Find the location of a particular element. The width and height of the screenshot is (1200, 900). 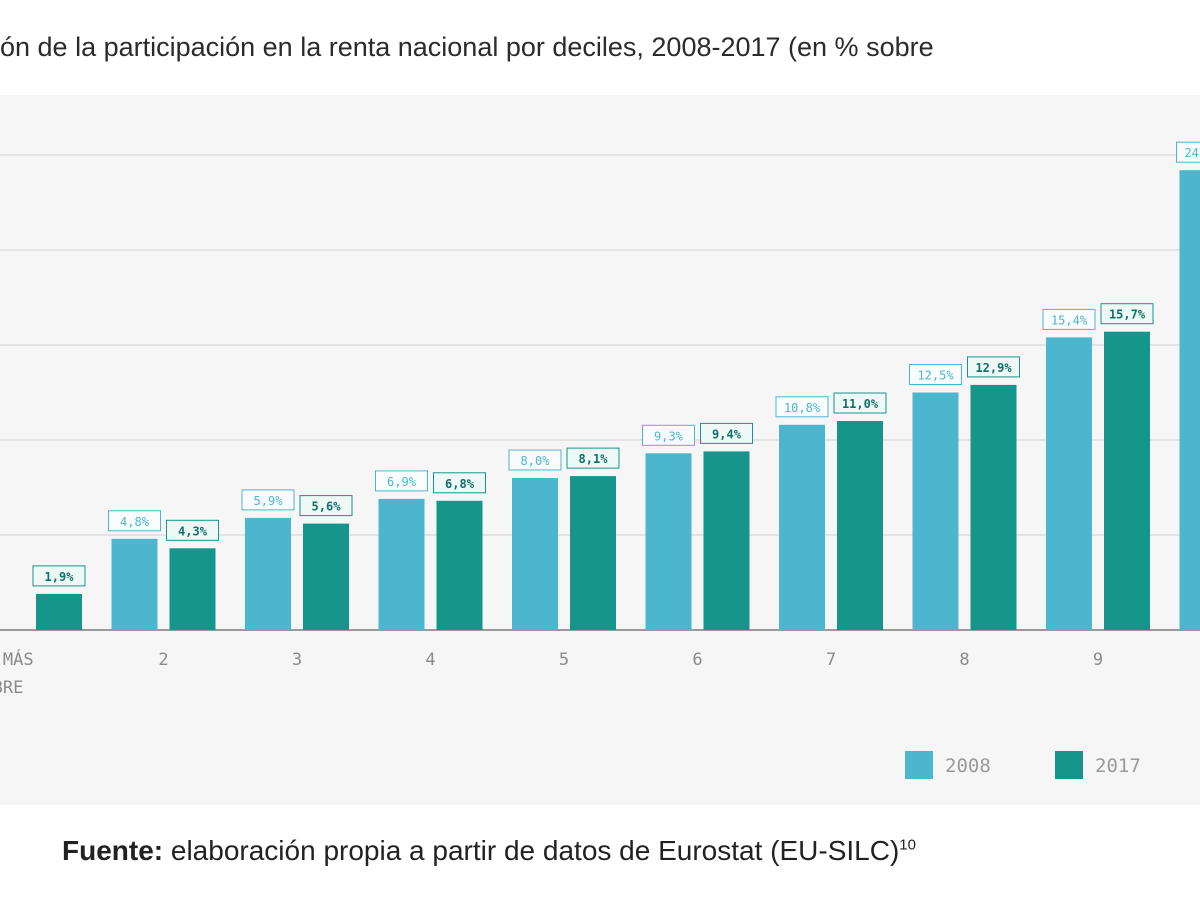

data-label-2008-10: 24,2% is located at coordinates (1192, 153).